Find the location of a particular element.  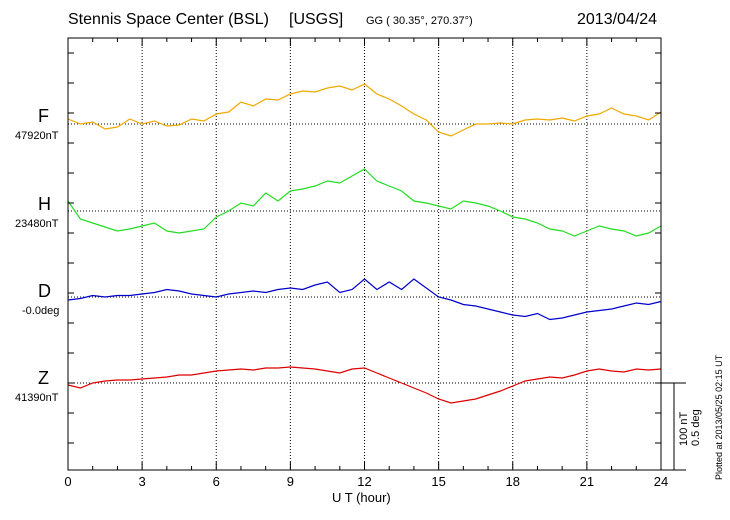

x-tick-label: 3 is located at coordinates (142, 481).